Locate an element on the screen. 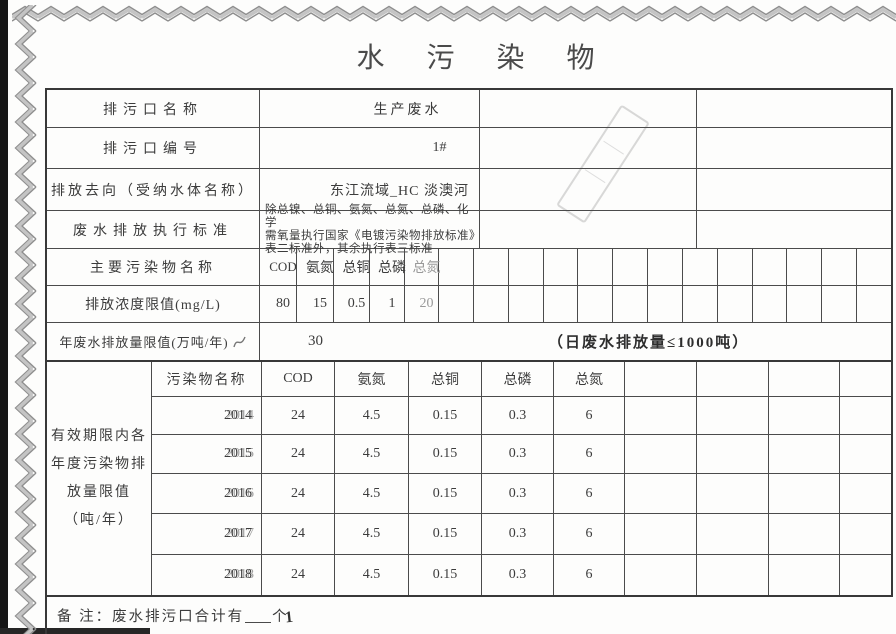  limit-value: 80 is located at coordinates (283, 303).